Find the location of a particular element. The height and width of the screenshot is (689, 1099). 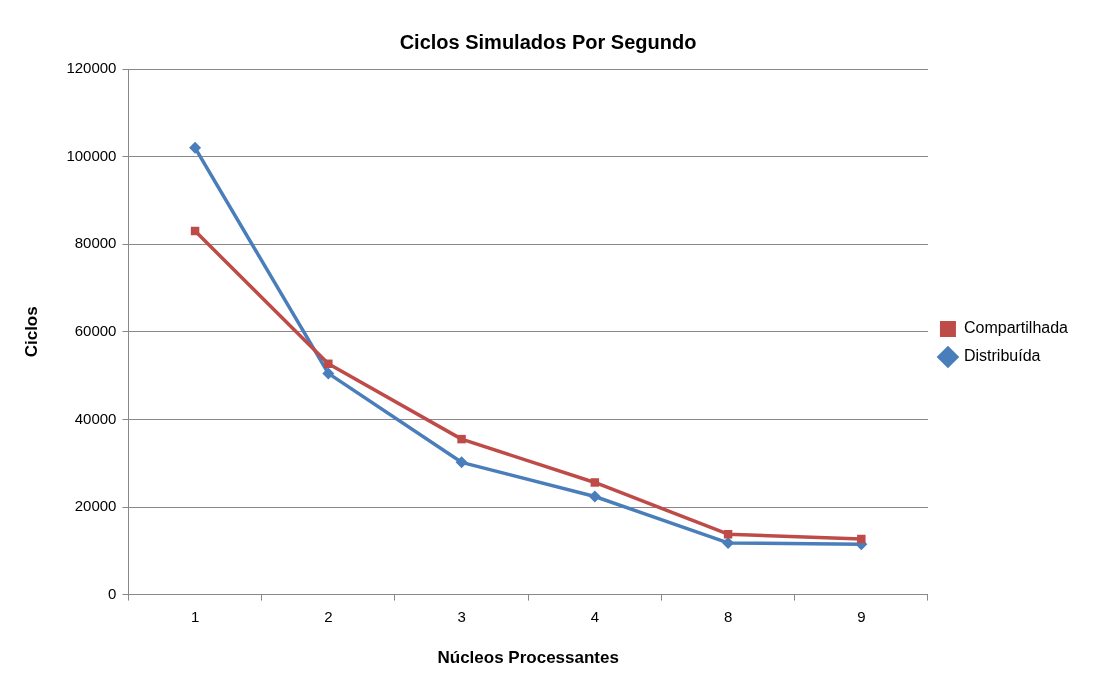

y-tick-label: 20000 is located at coordinates (95, 506).